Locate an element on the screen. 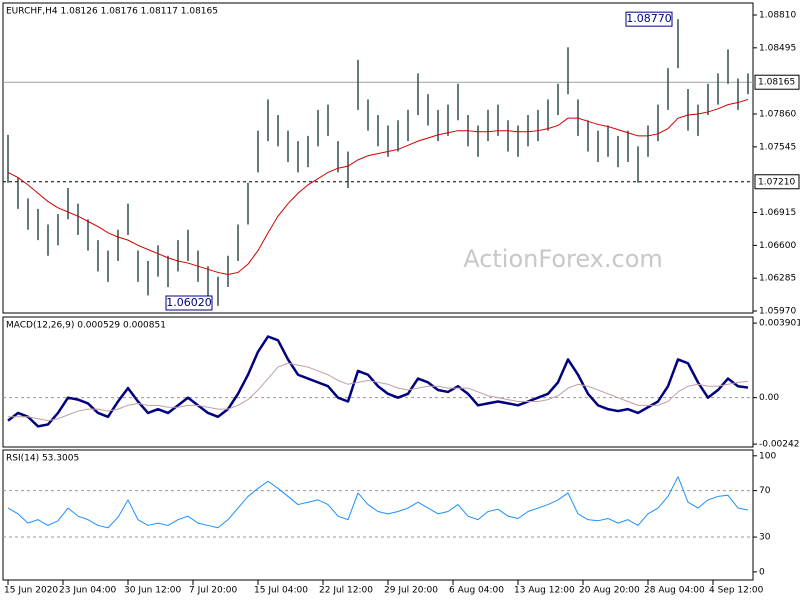 This screenshot has width=800, height=600. y-tick-label: 1.05970 is located at coordinates (777, 312).